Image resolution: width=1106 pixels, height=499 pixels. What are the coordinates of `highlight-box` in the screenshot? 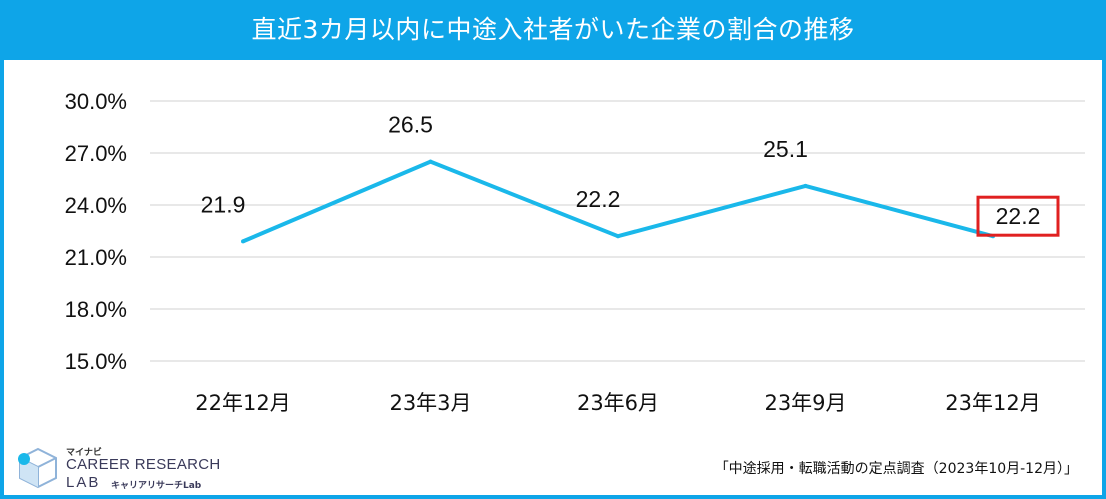 It's located at (1018, 216).